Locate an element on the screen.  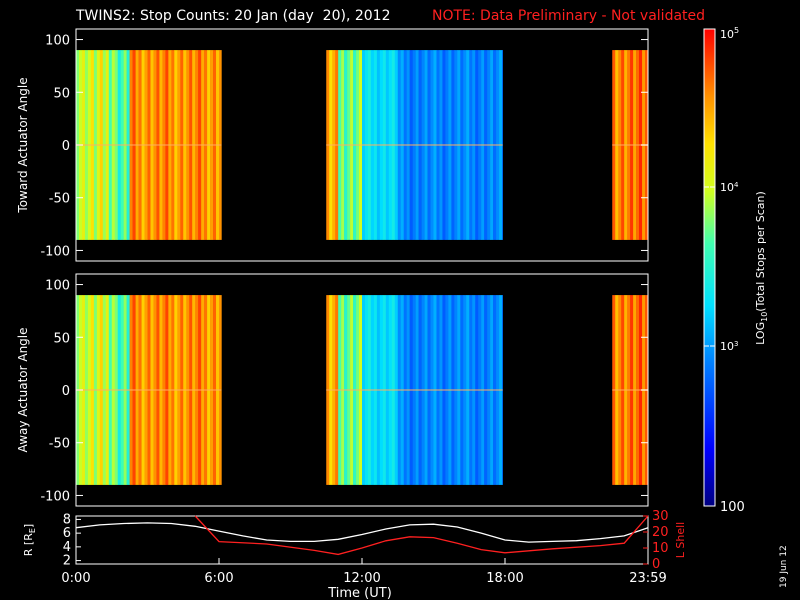
left-tick-label: 6 is located at coordinates (67, 533).